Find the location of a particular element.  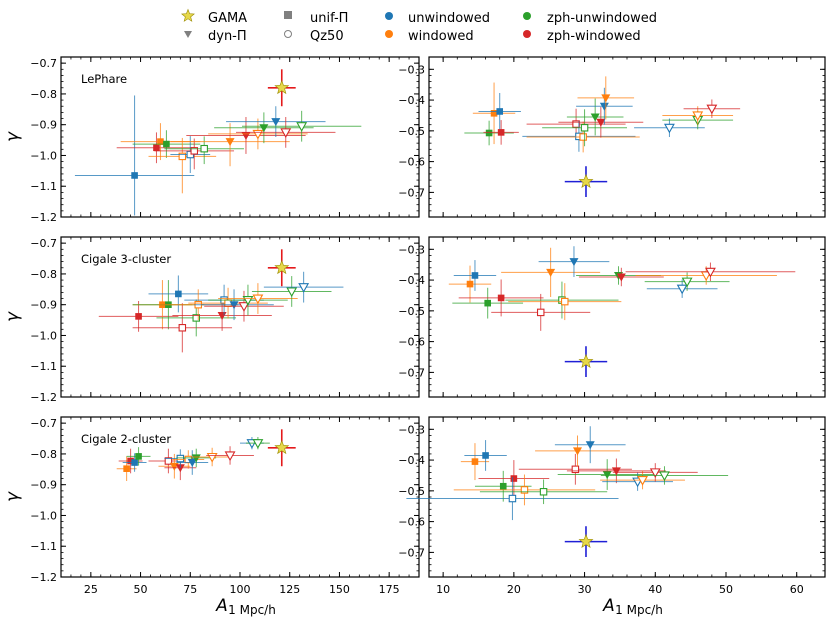

x-tick-label: 75 is located at coordinates (190, 589).